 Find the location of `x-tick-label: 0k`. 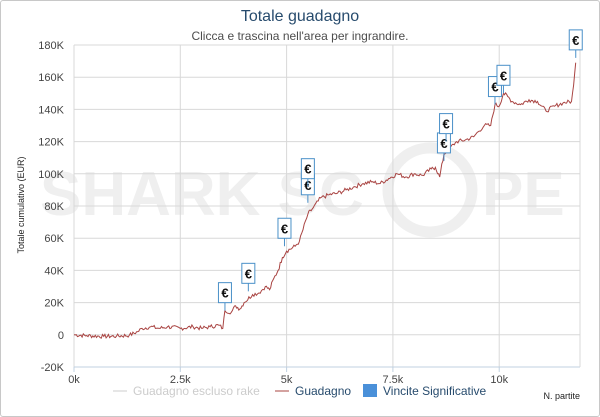

x-tick-label: 0k is located at coordinates (74, 380).